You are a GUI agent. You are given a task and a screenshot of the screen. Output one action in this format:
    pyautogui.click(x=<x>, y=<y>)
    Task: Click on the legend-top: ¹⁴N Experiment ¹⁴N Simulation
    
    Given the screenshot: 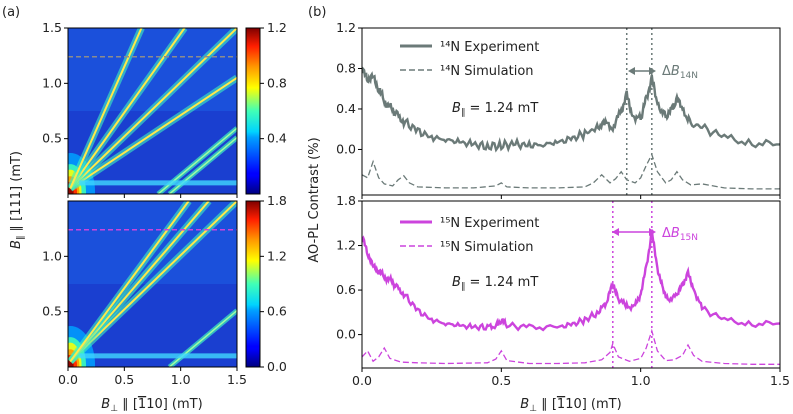 What is the action you would take?
    pyautogui.click(x=469, y=59)
    